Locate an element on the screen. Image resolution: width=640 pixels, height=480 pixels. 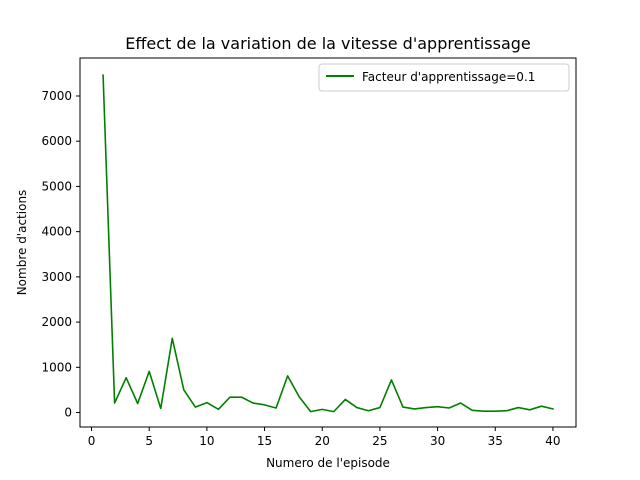
x-tick-label: 20 is located at coordinates (322, 441).